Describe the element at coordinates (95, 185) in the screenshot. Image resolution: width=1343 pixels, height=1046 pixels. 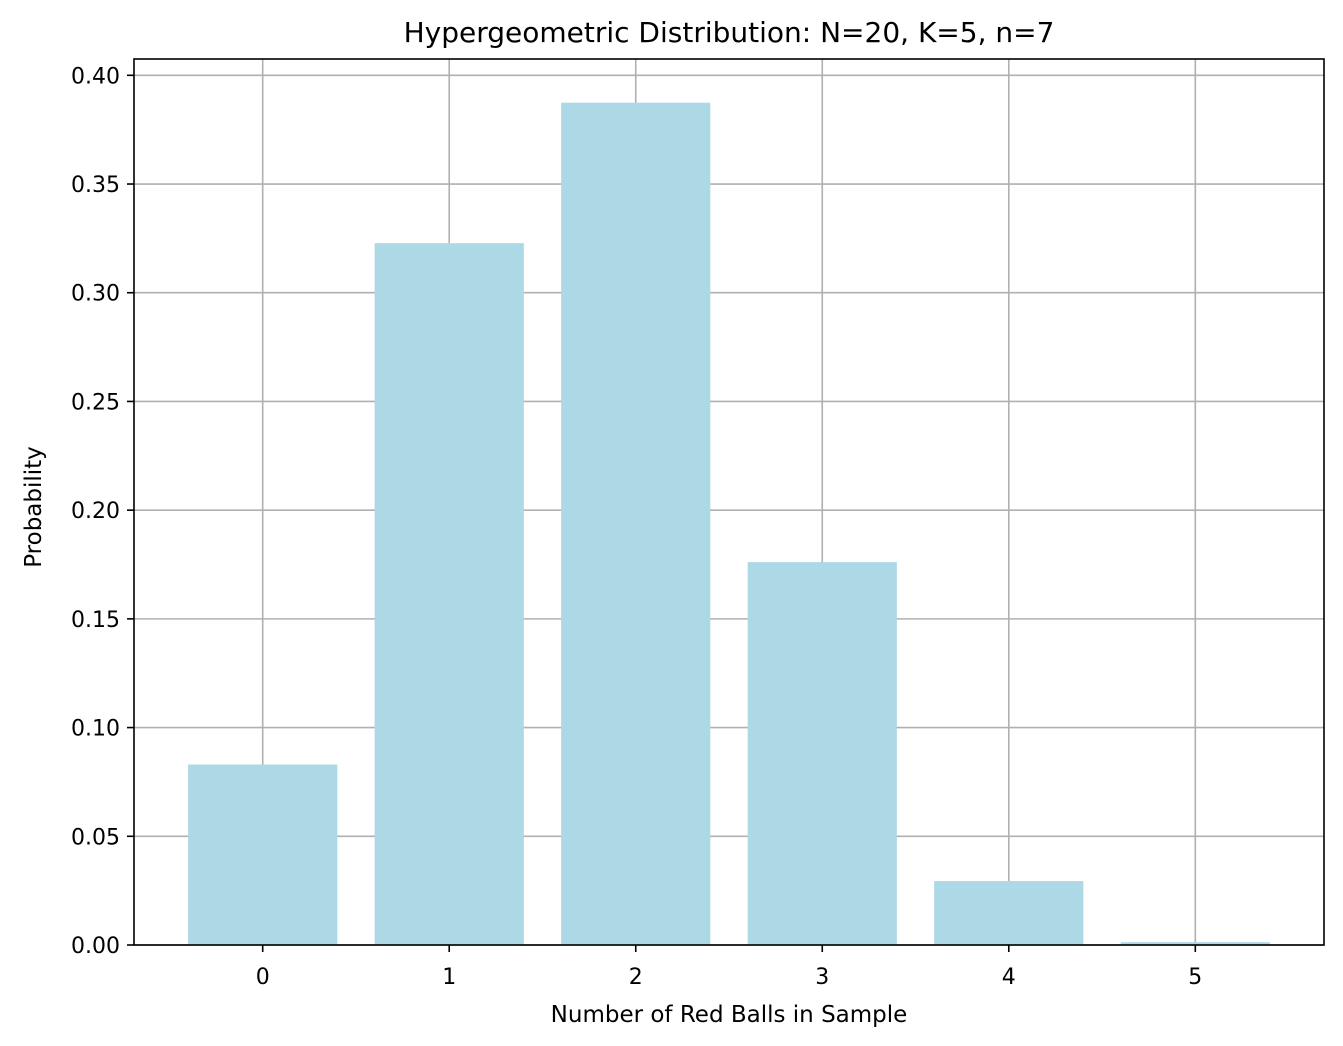
I see `y-tick-label: 0.35` at that location.